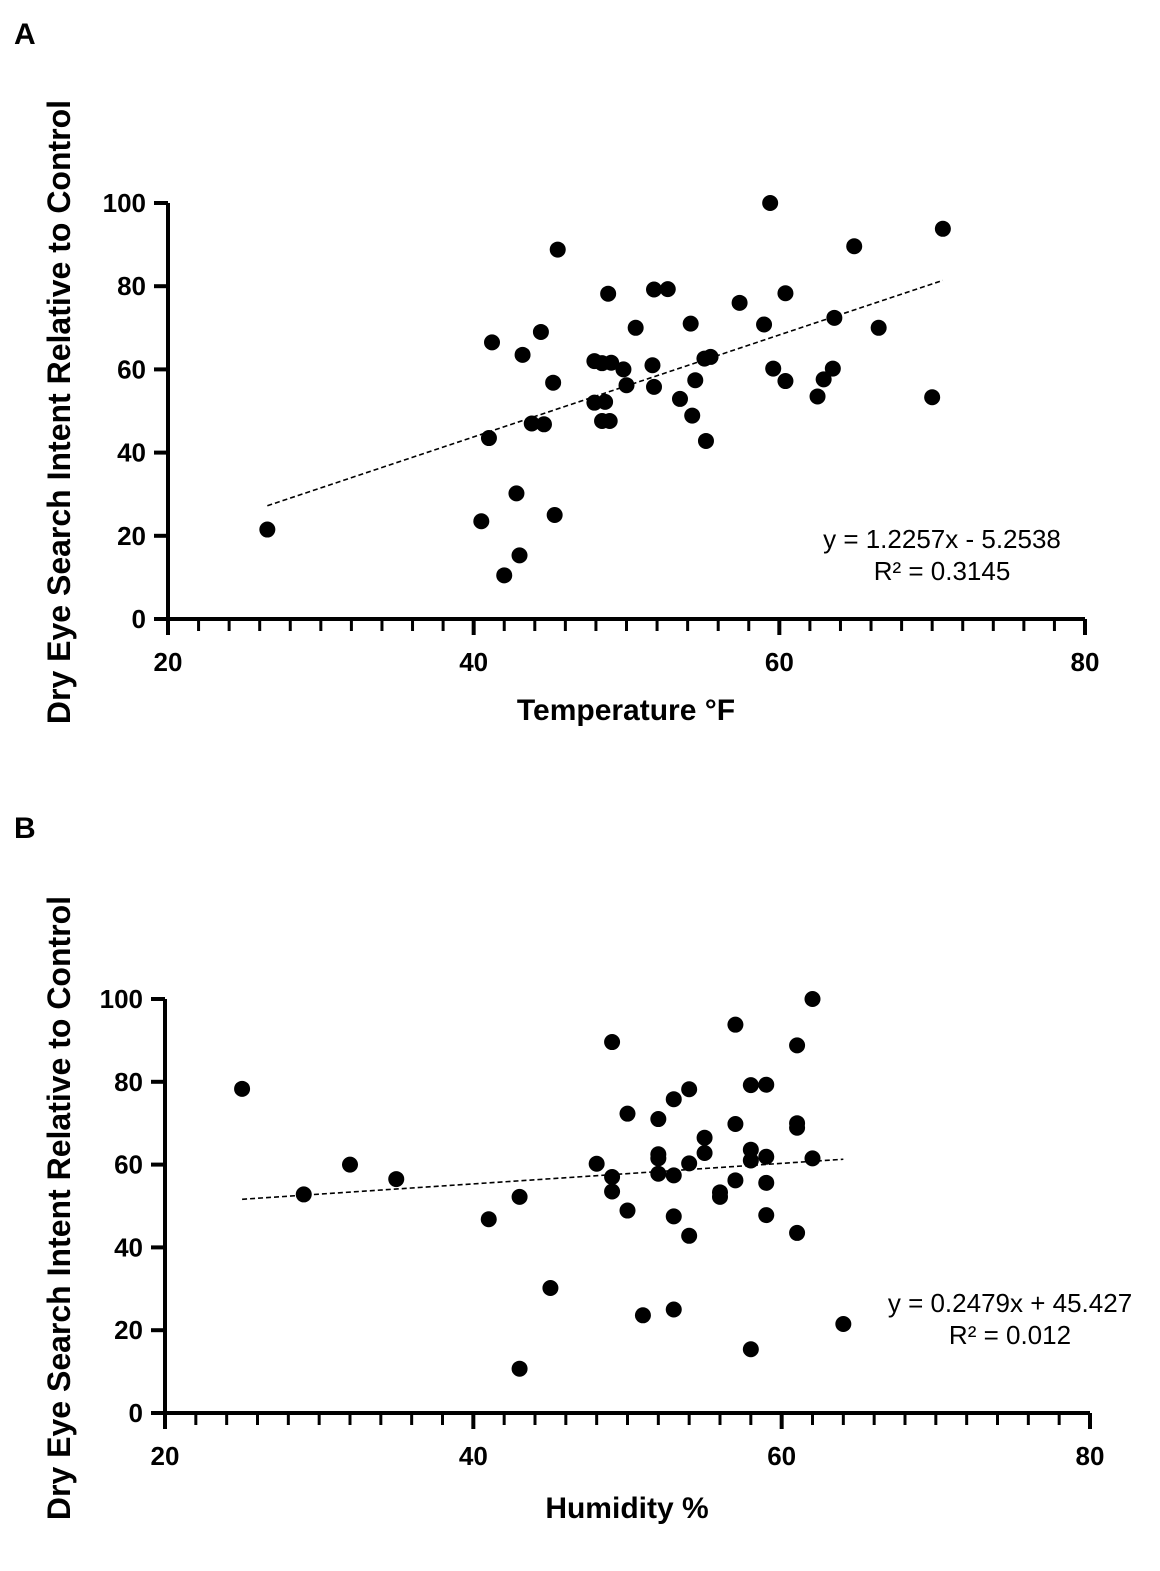 This screenshot has width=1160, height=1571. I want to click on trendline-equation: y = 0.2479x + 45.427, so click(1010, 1303).